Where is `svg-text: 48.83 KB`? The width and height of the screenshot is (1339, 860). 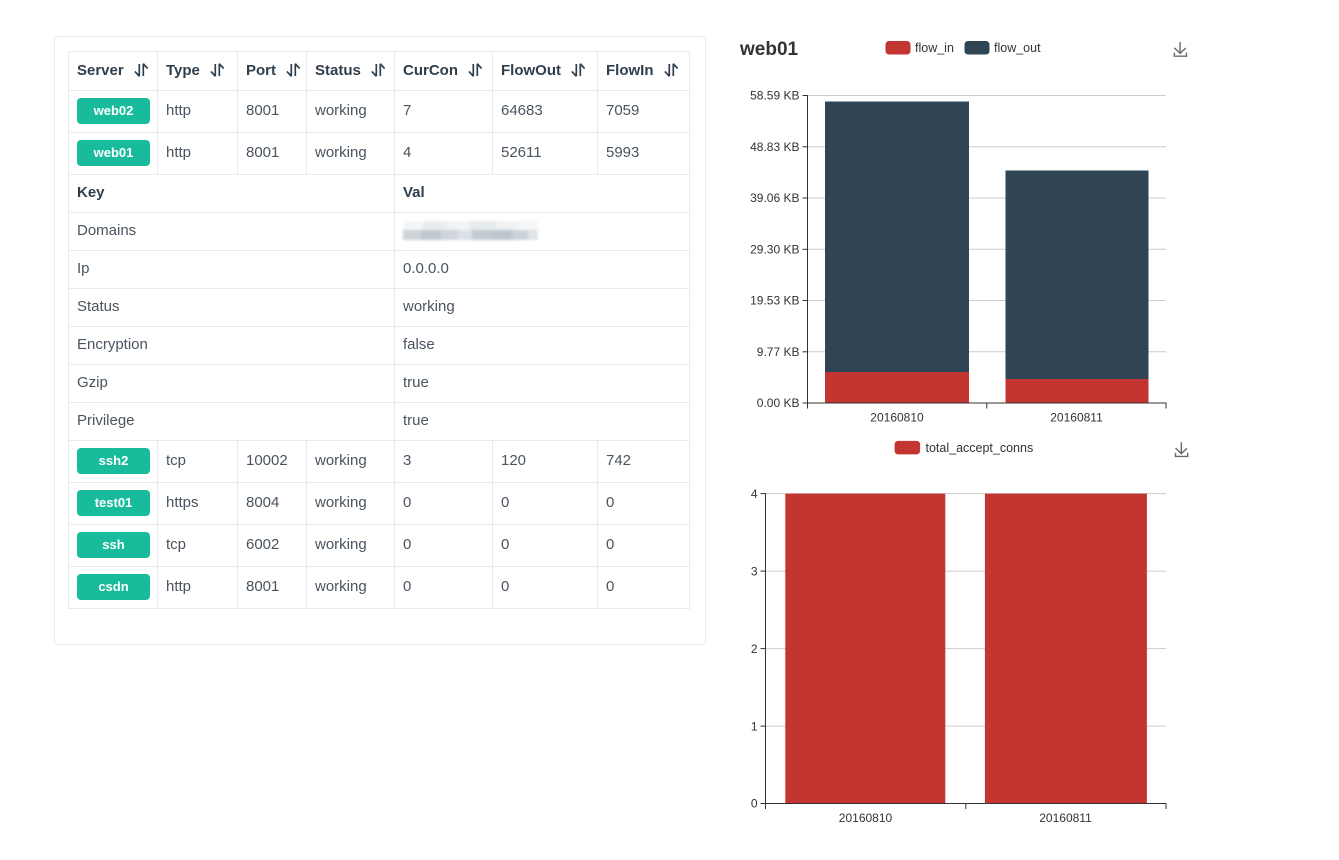
svg-text: 48.83 KB is located at coordinates (774, 147).